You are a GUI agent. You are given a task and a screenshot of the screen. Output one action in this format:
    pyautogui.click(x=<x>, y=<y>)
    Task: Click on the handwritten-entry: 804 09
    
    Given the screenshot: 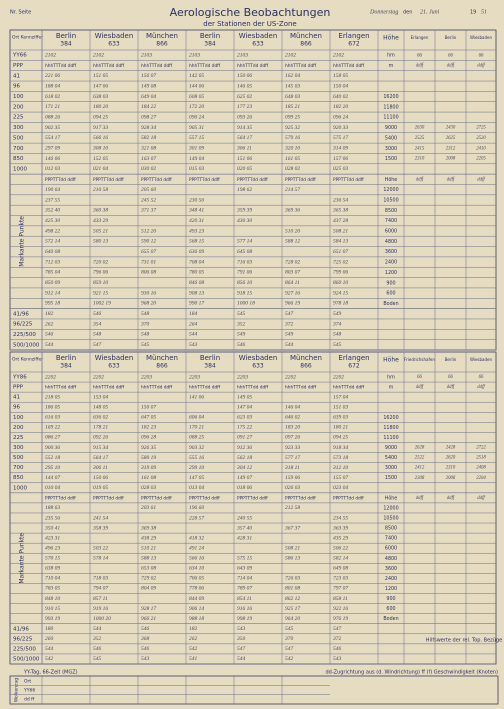 What is the action you would take?
    pyautogui.click(x=148, y=588)
    